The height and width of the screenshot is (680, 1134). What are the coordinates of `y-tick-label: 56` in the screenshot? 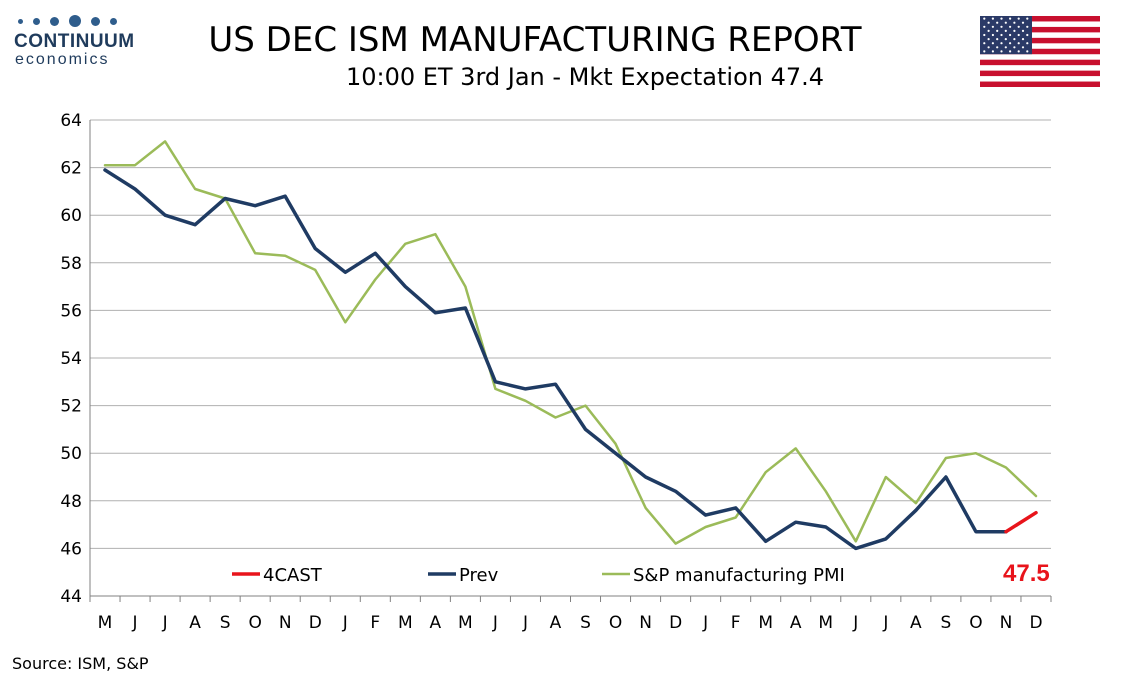 It's located at (71, 311).